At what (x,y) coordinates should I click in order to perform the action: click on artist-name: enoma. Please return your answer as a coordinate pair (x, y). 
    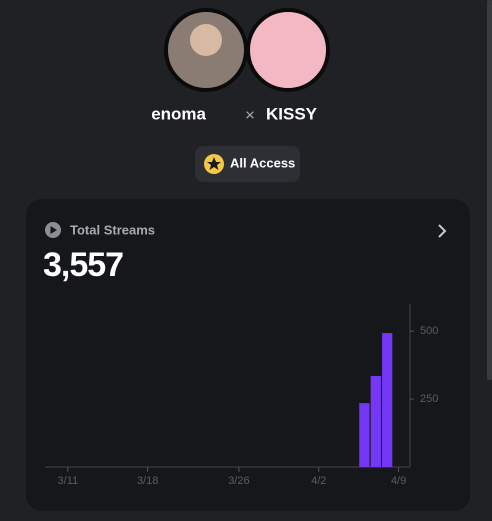
    Looking at the image, I should click on (178, 113).